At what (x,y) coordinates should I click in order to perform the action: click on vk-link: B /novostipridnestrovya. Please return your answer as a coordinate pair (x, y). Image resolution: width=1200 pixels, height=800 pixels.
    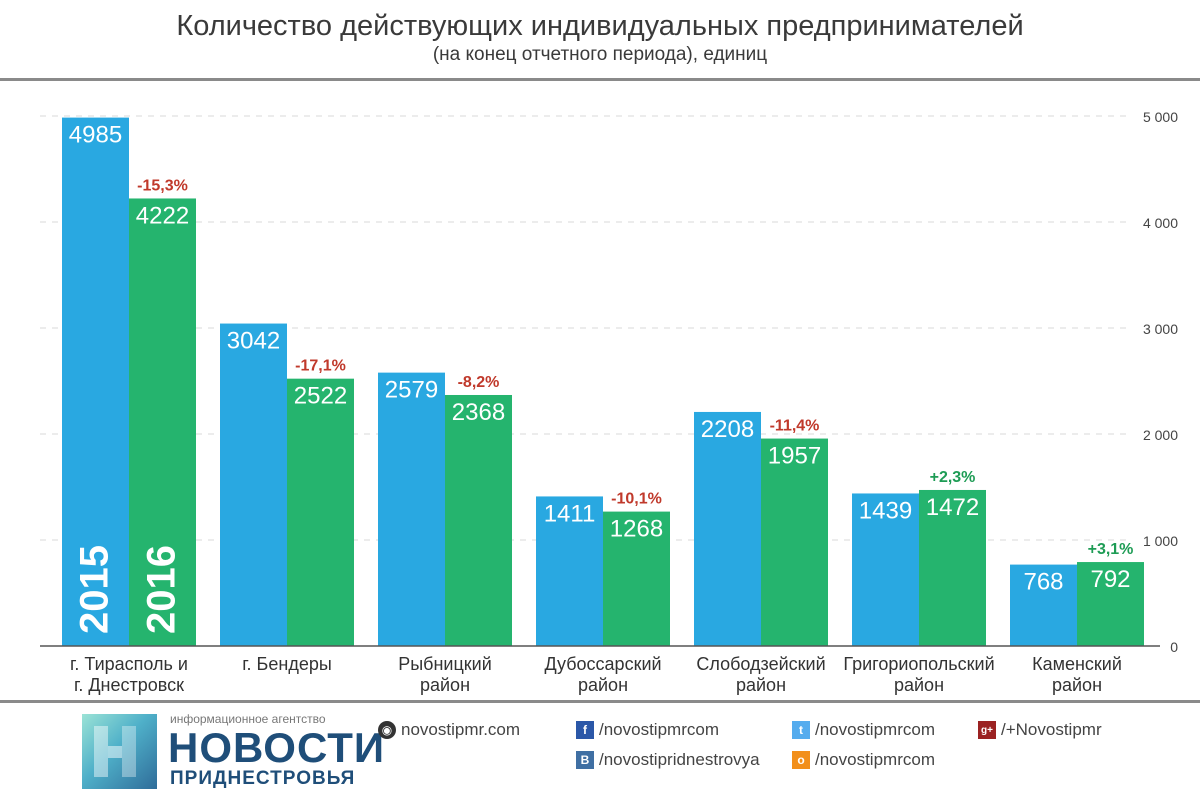
    Looking at the image, I should click on (668, 760).